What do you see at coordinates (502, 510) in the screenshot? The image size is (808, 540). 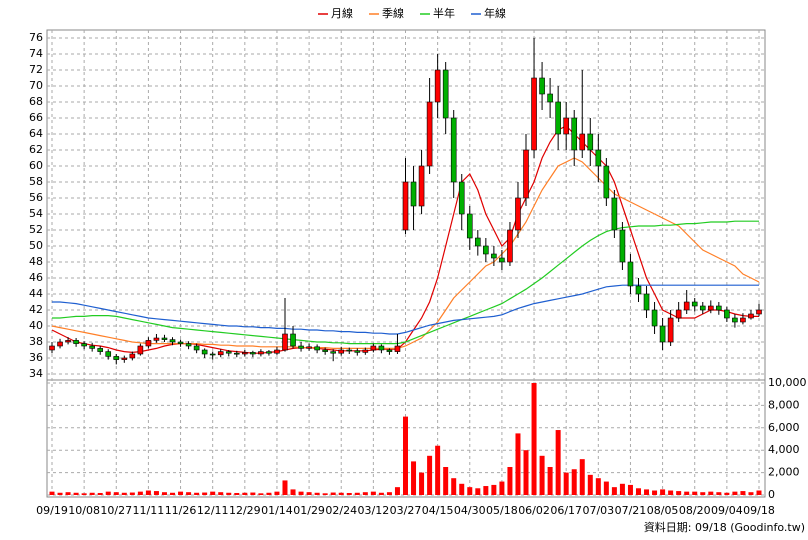 I see `x-tick-label: 05/18` at bounding box center [502, 510].